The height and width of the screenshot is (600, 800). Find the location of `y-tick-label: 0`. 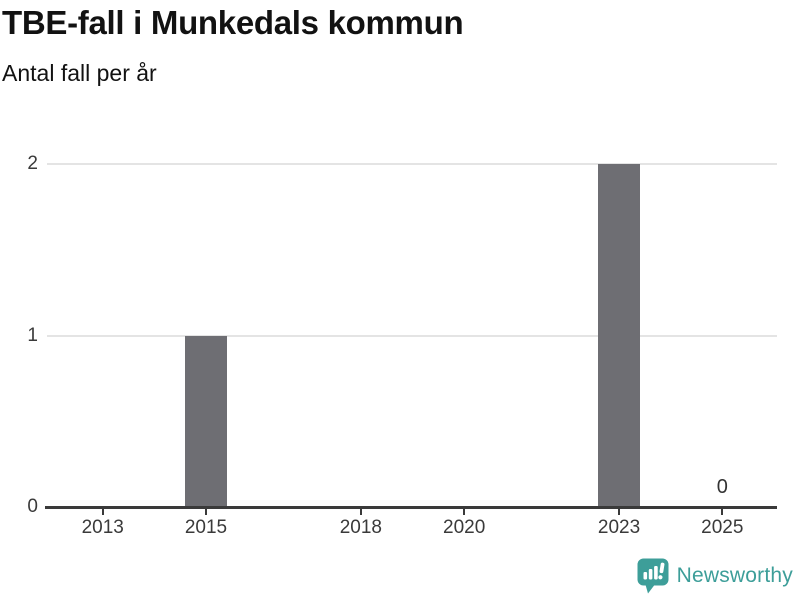

y-tick-label: 0 is located at coordinates (32, 506).